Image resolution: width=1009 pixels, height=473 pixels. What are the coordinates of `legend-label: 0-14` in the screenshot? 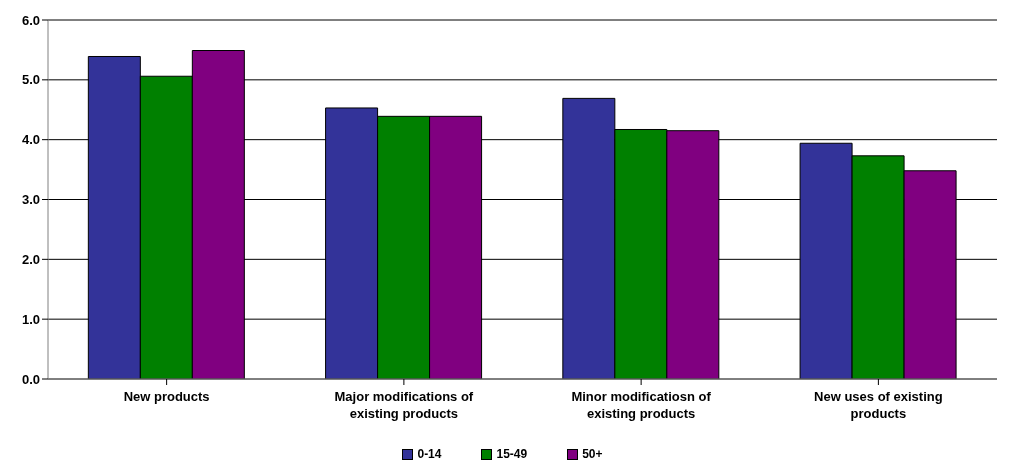 It's located at (429, 454).